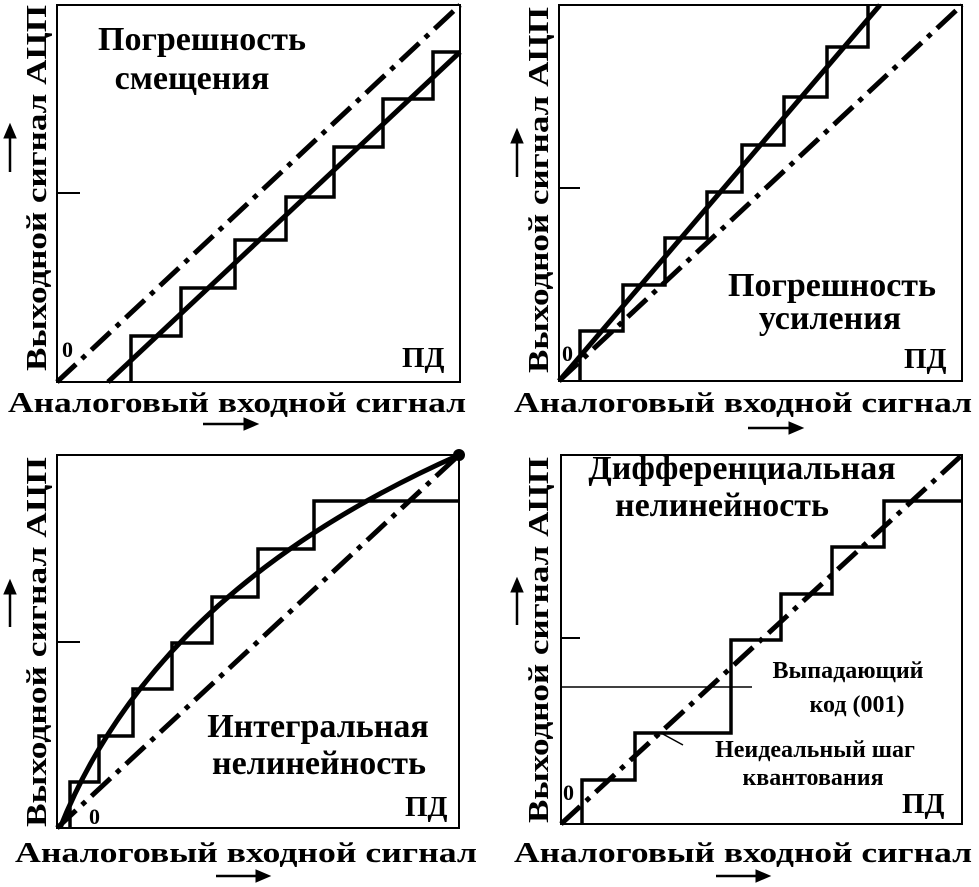 This screenshot has height=887, width=979. I want to click on nonideal-step-label-line-2: квантования, so click(812, 778).